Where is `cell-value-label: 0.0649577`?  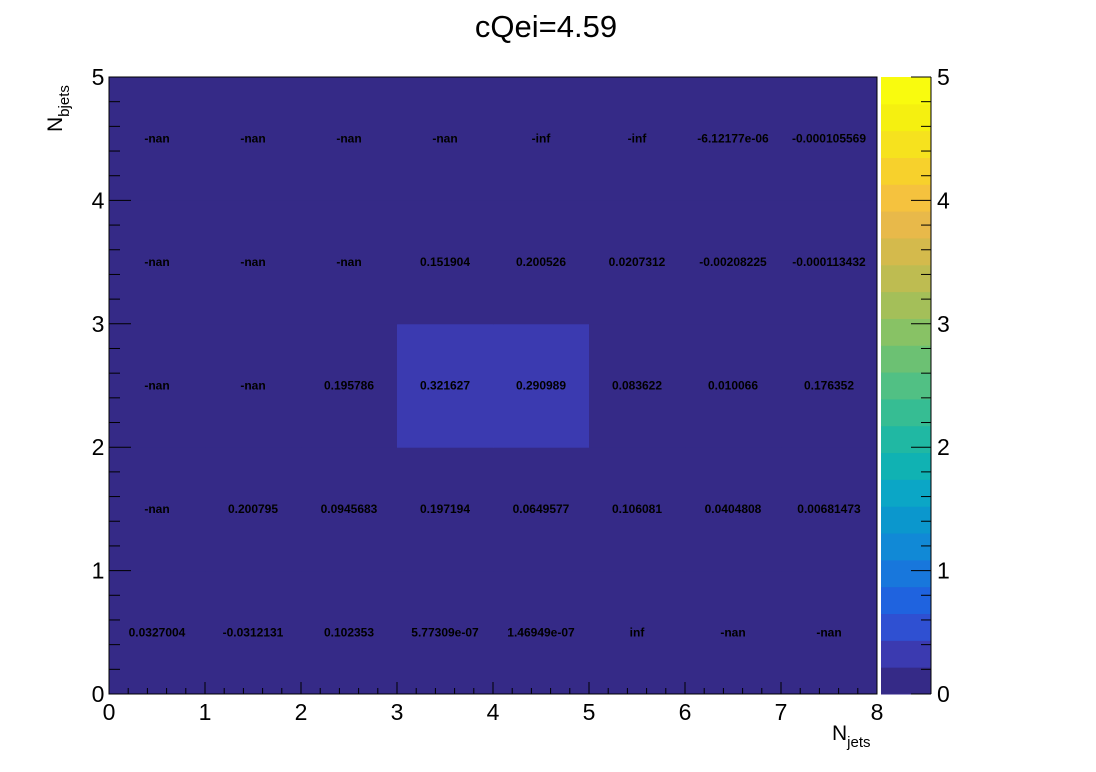 cell-value-label: 0.0649577 is located at coordinates (541, 509).